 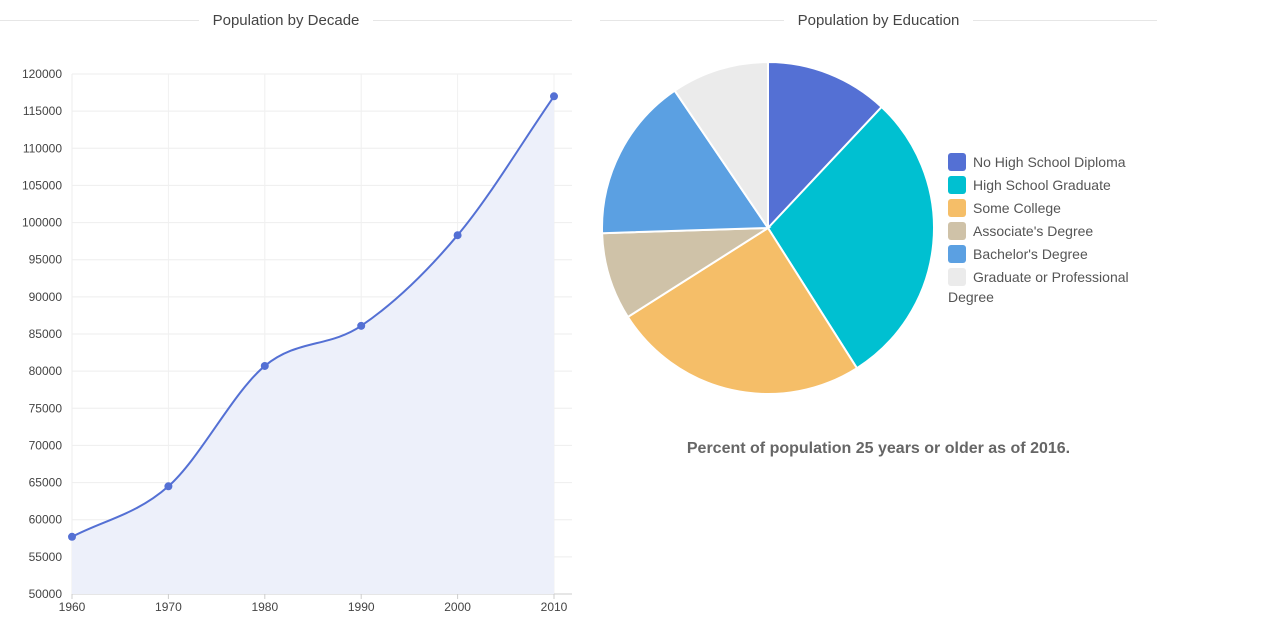 I want to click on legend-item: Some College, so click(x=1048, y=208).